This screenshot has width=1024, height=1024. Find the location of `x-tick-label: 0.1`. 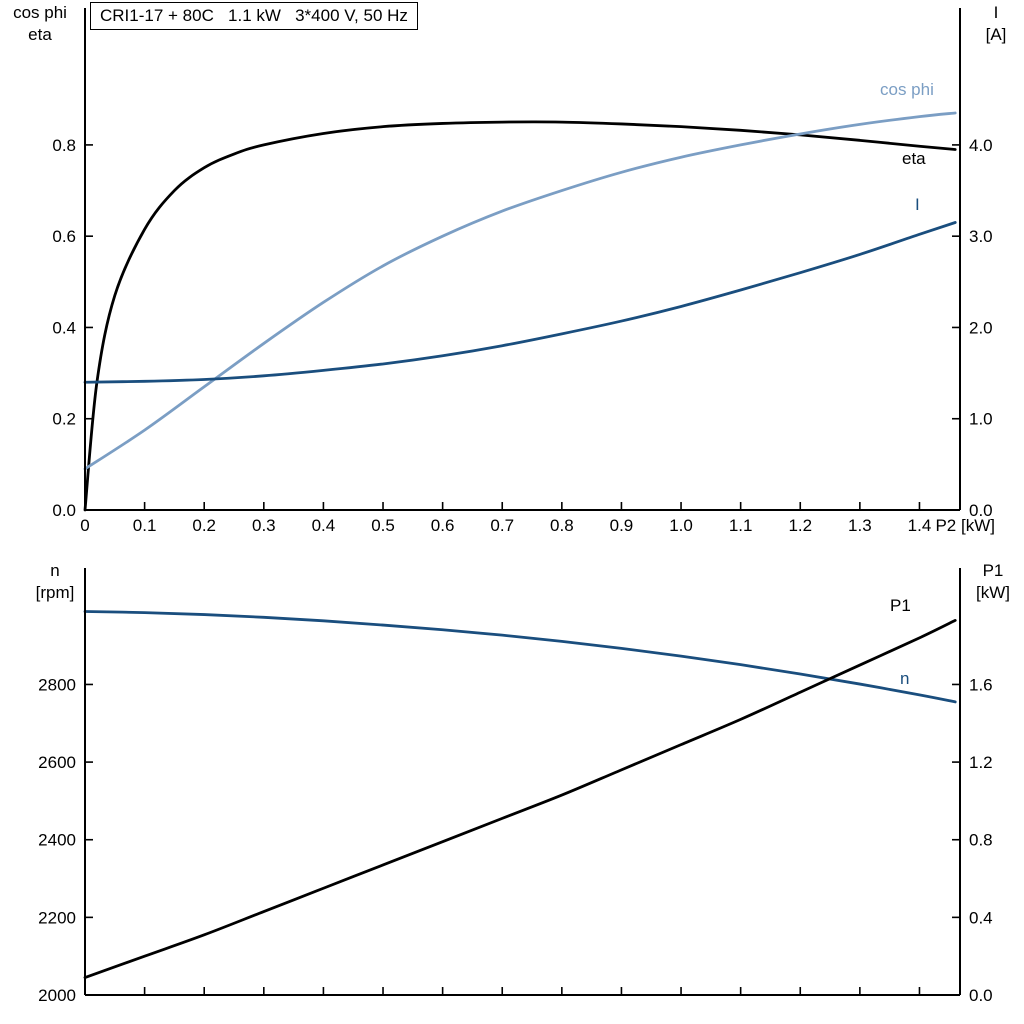

x-tick-label: 0.1 is located at coordinates (145, 525).